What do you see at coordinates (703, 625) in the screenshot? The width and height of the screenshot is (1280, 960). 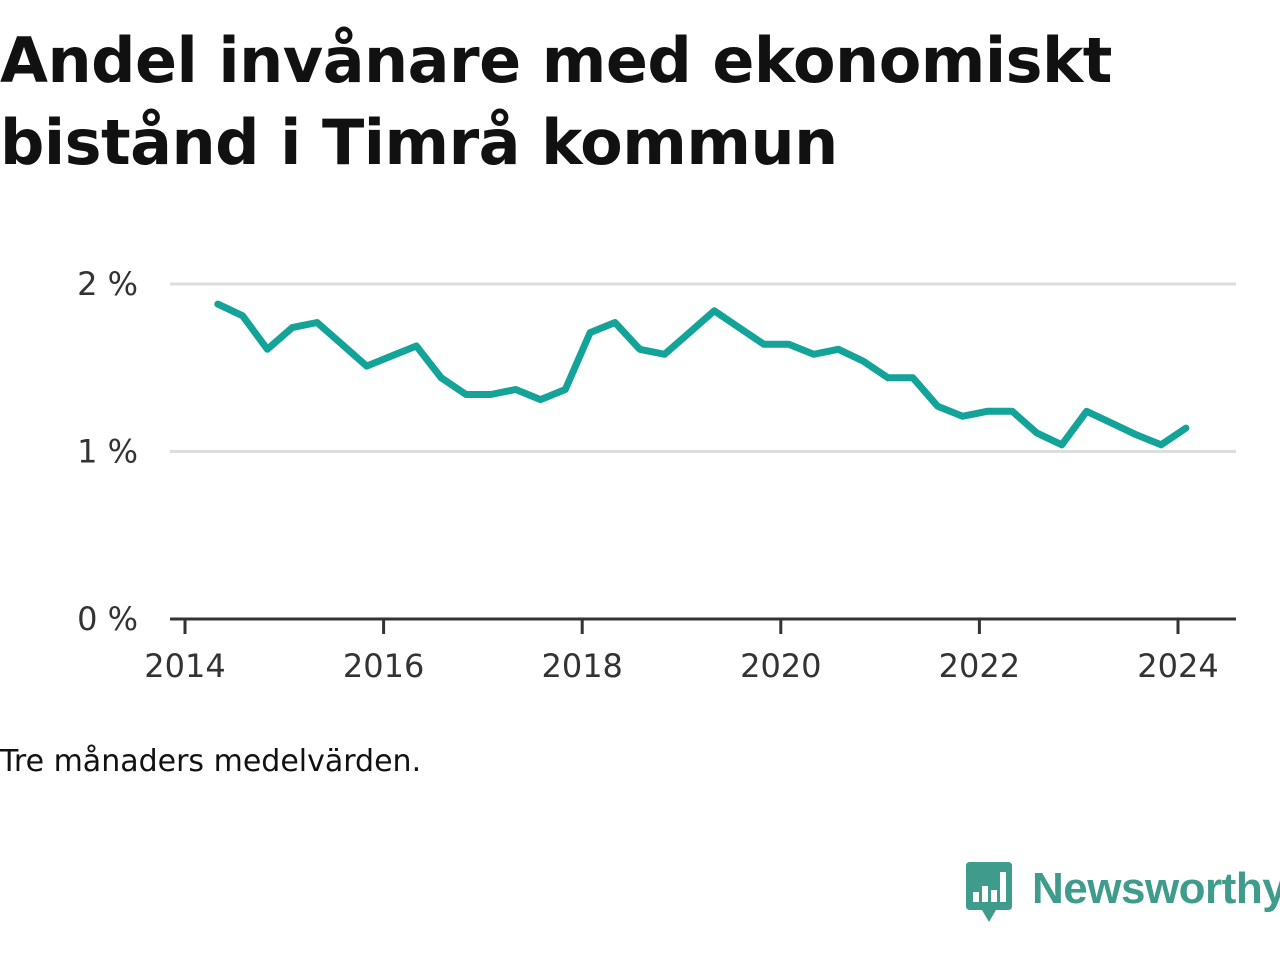 I see `x-axis` at bounding box center [703, 625].